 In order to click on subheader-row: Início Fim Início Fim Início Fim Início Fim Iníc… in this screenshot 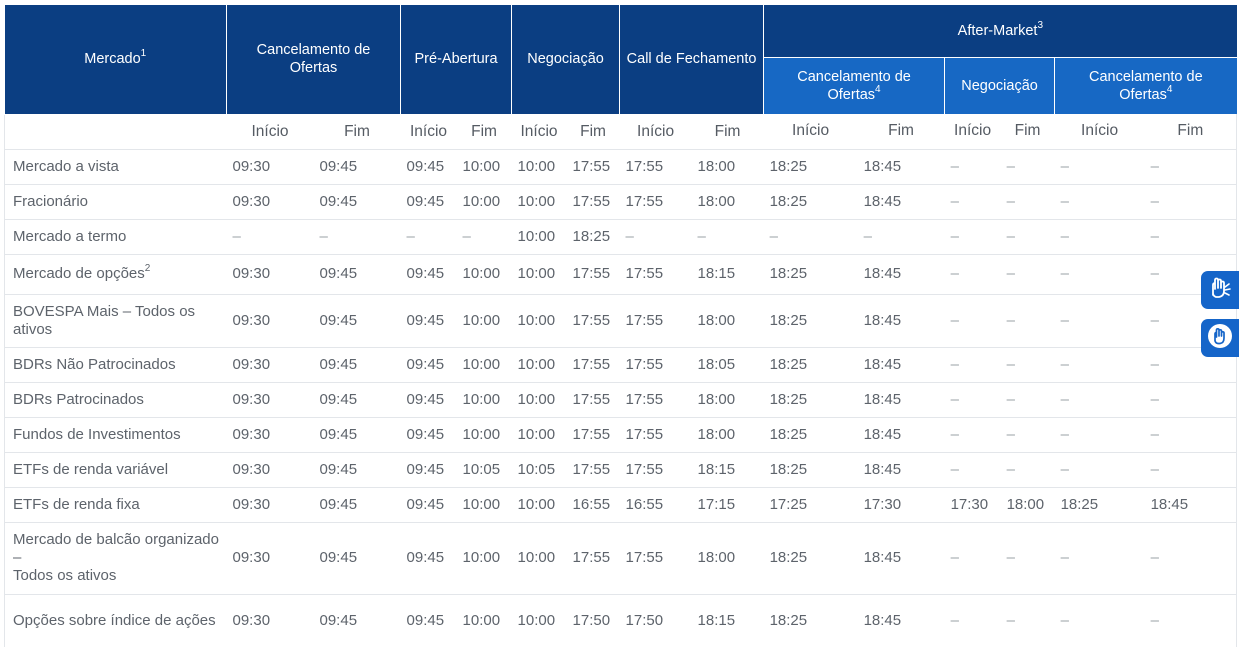, I will do `click(621, 132)`.